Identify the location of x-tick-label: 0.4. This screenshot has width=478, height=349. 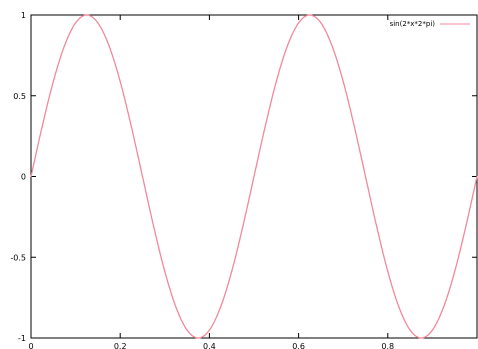
(209, 345).